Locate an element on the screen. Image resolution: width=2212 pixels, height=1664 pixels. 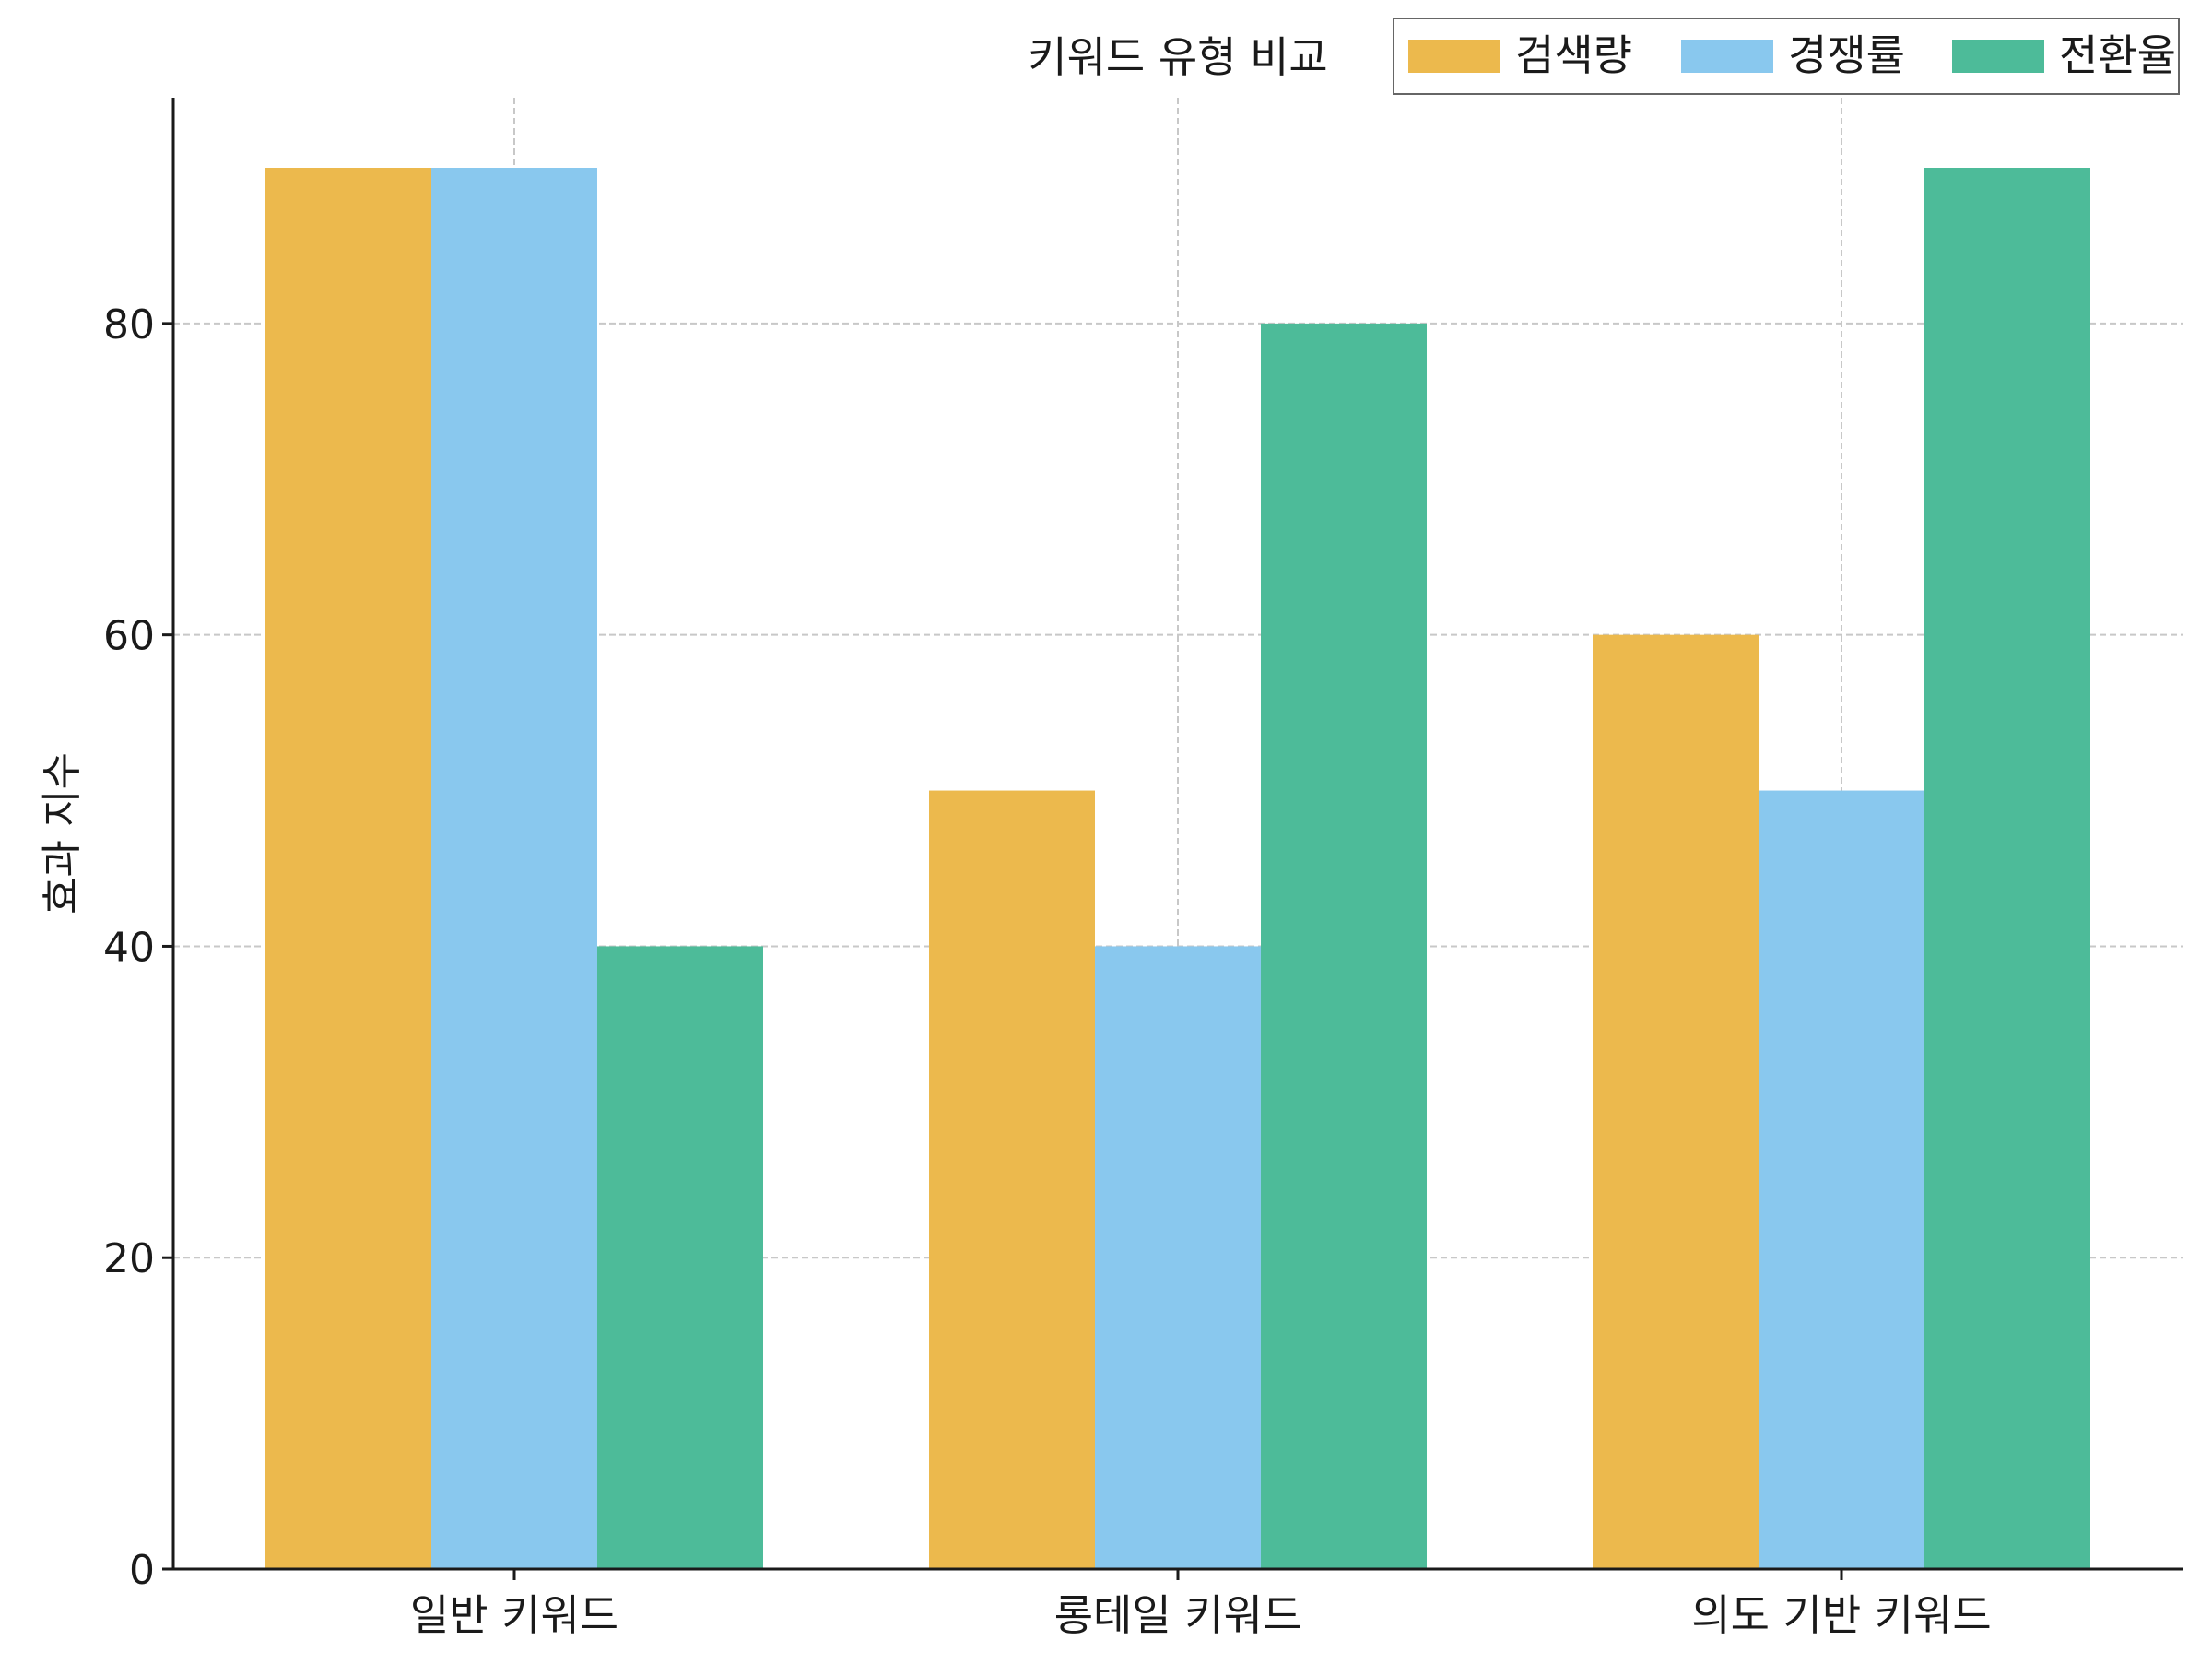
x-tick-labels: 일반 키워드 롱테일 키워드 의도 기반 키워드 is located at coordinates (1201, 1604).